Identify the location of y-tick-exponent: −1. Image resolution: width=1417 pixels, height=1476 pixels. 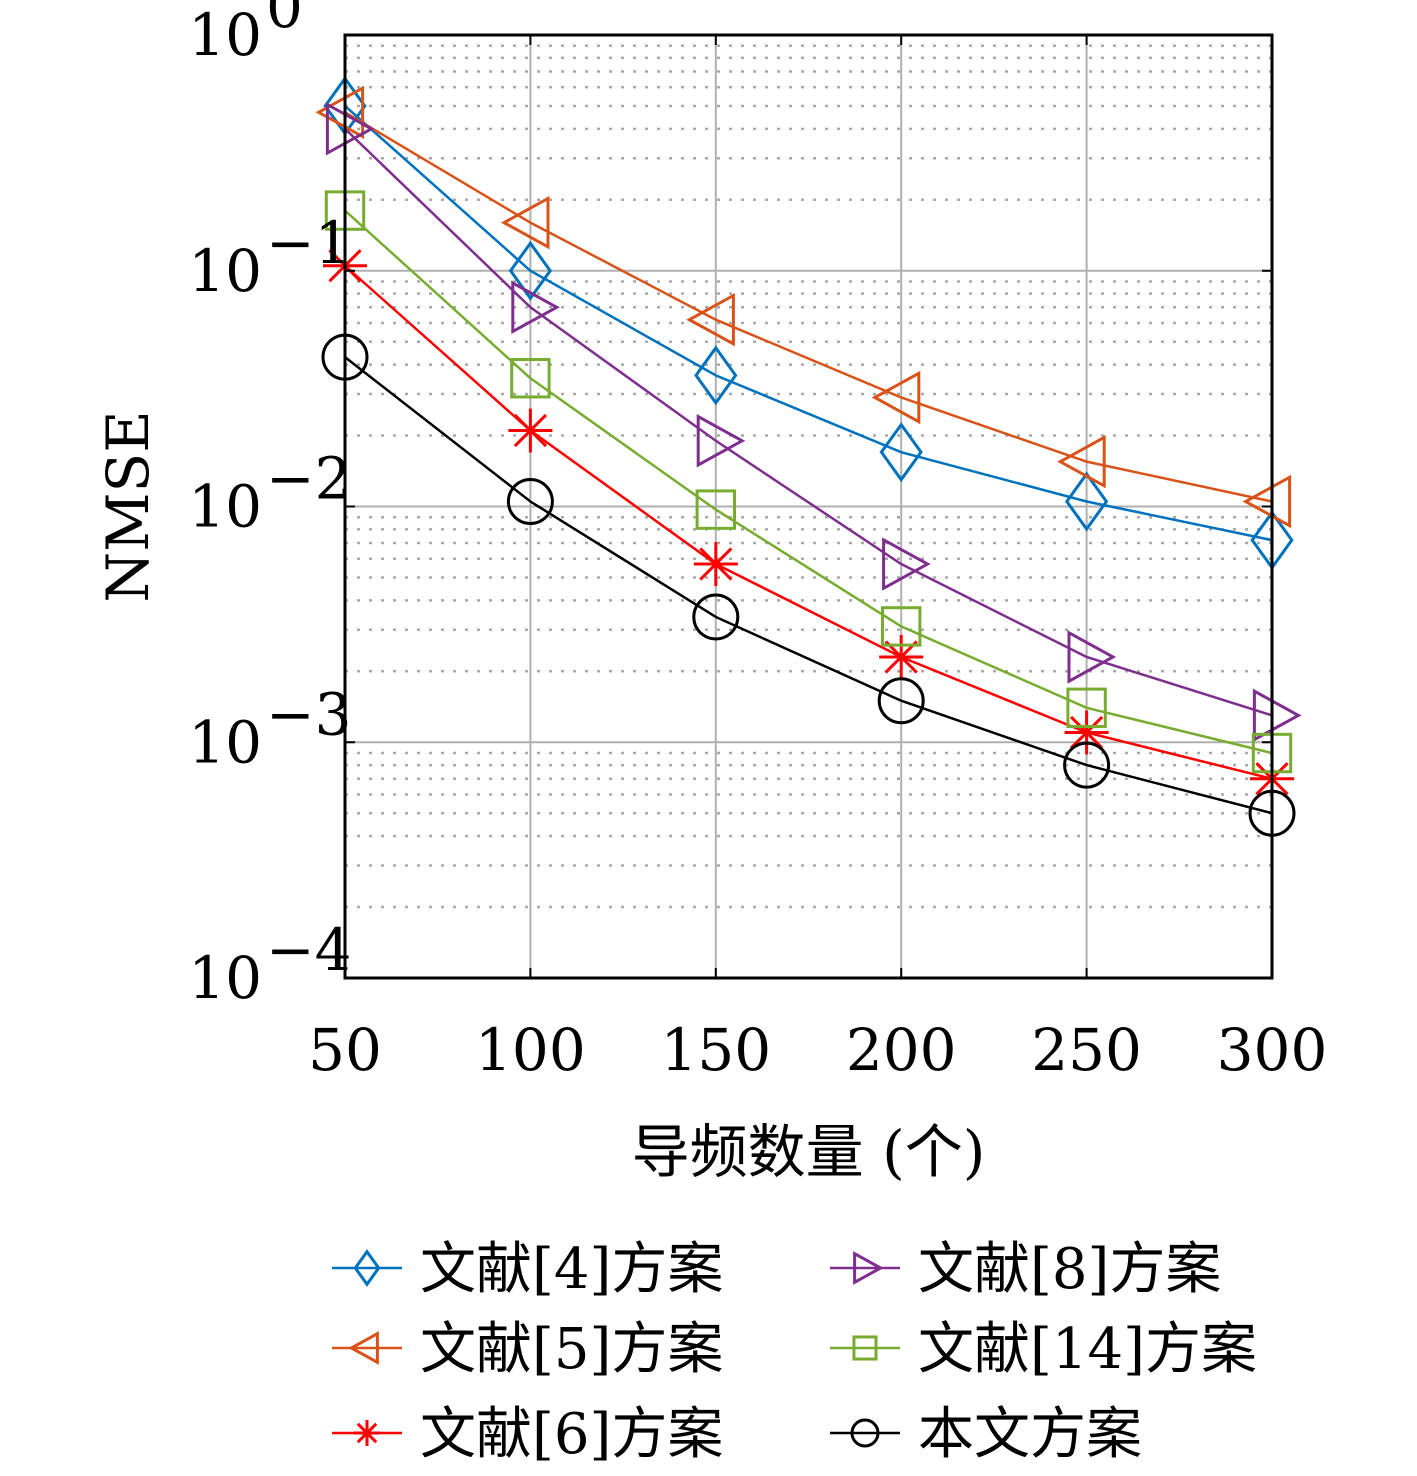
(309, 243).